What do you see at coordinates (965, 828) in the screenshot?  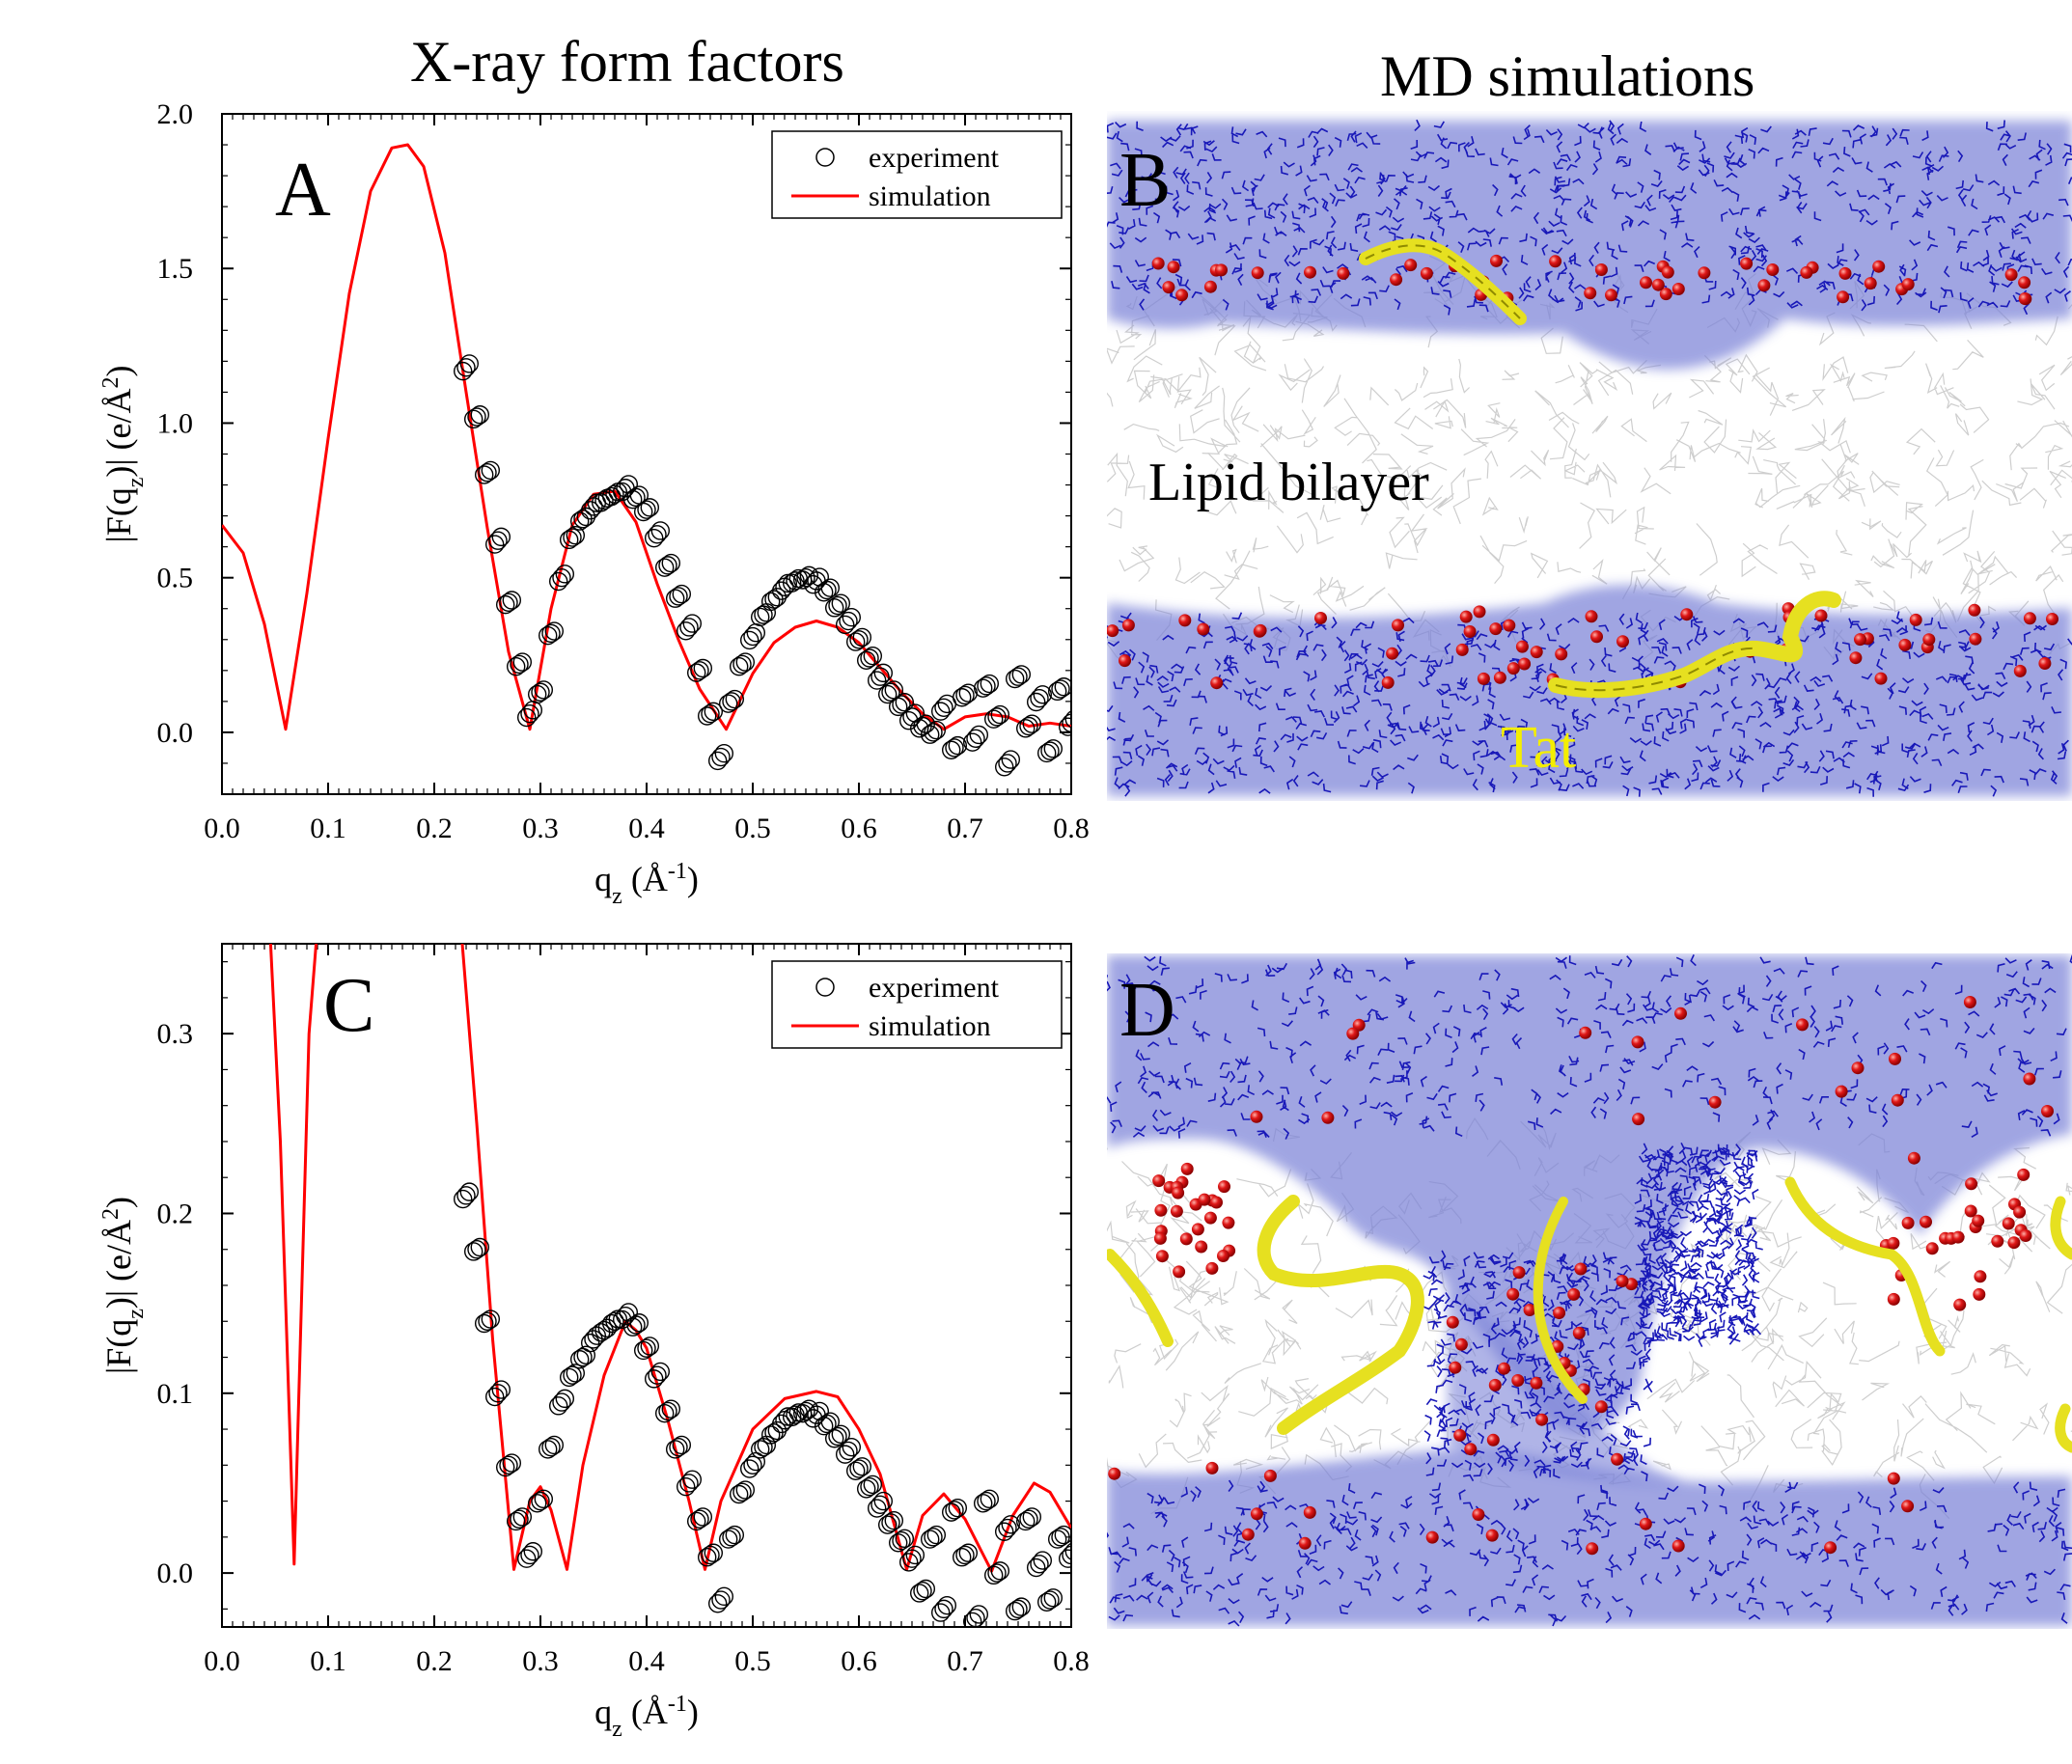 I see `x-tick-label: 0.7` at bounding box center [965, 828].